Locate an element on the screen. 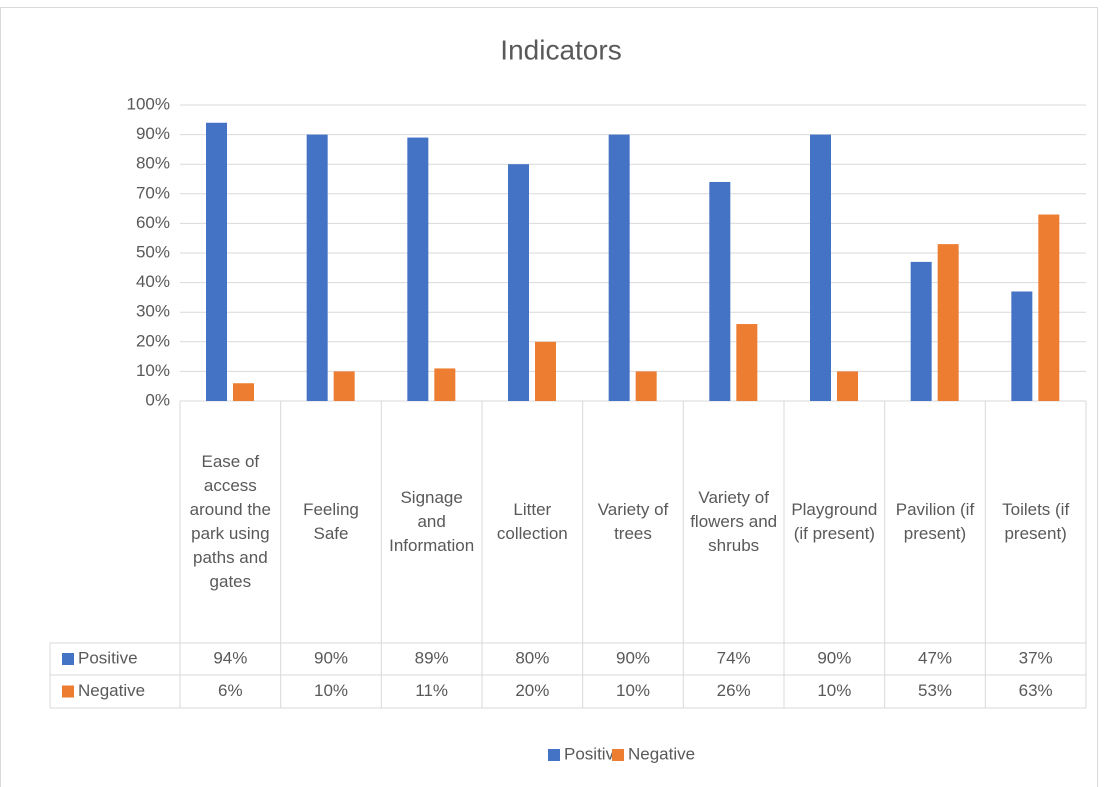  y-tick-label: 20% is located at coordinates (153, 340).